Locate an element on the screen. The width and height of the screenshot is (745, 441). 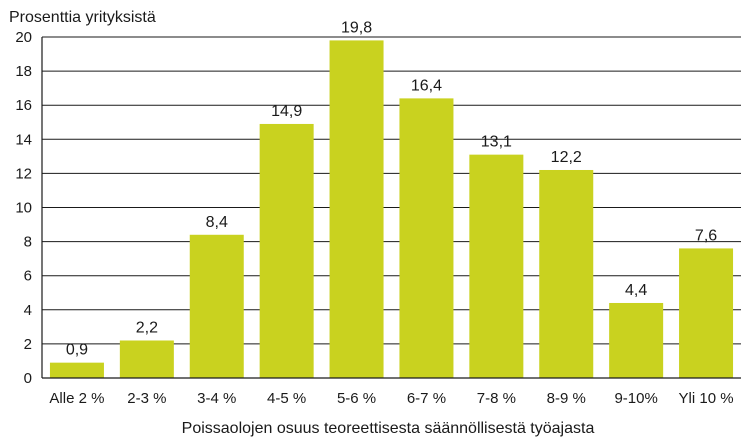
data-label: 19,8 is located at coordinates (356, 27).